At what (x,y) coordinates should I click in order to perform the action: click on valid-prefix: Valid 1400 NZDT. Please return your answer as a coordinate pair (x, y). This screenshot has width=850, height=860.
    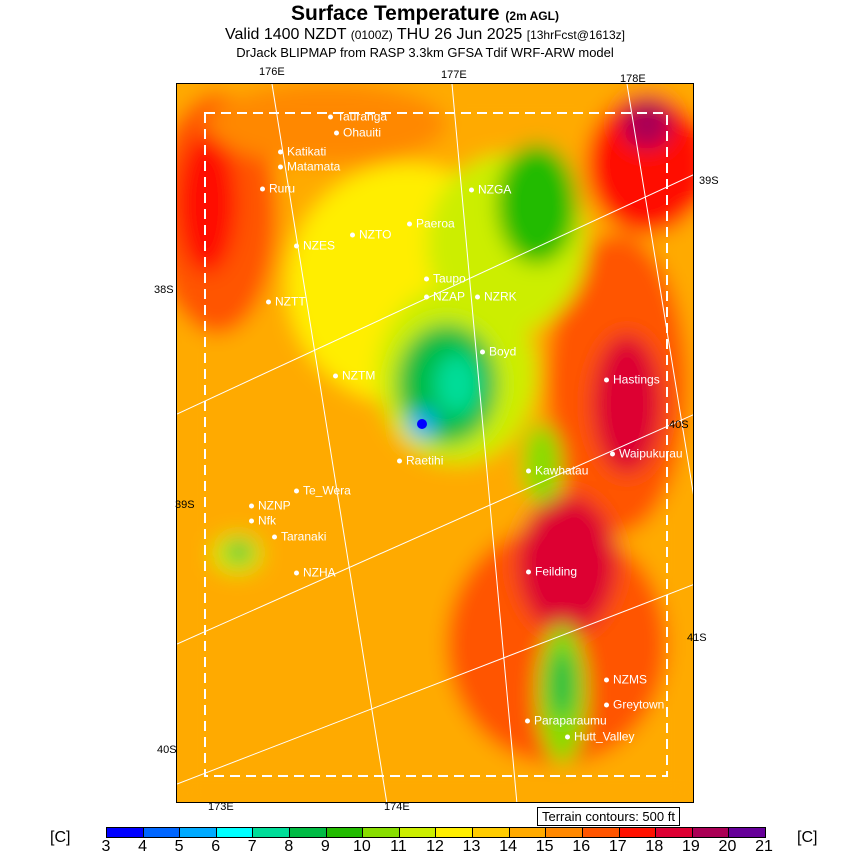
    Looking at the image, I should click on (286, 34).